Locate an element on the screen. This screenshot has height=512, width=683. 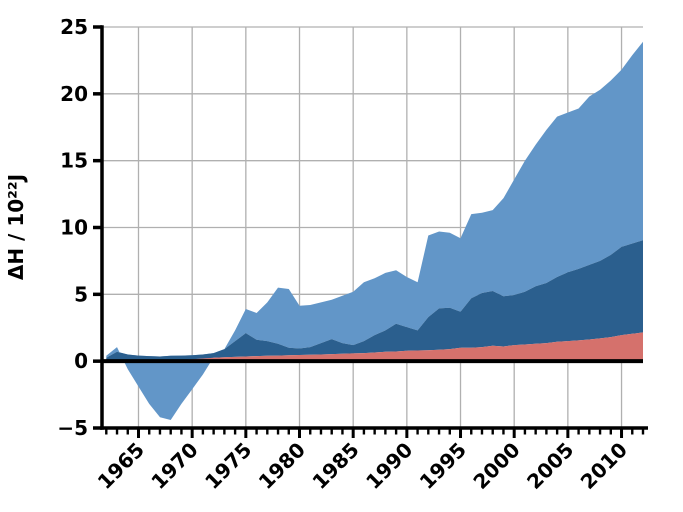
x-tick-label: 1975 is located at coordinates (228, 466).